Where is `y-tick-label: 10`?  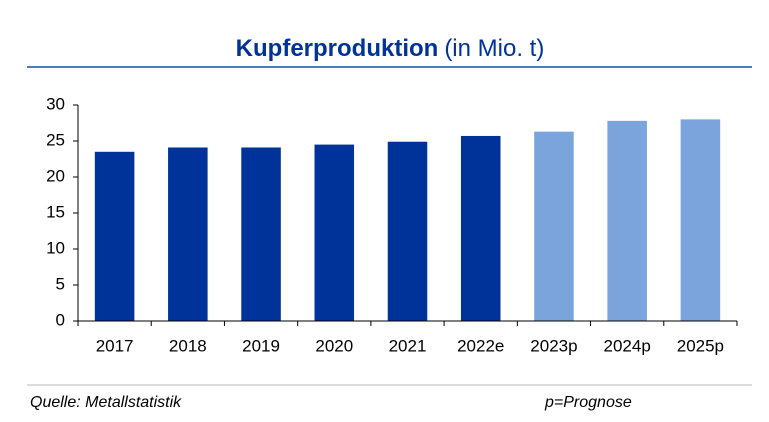 y-tick-label: 10 is located at coordinates (55, 247).